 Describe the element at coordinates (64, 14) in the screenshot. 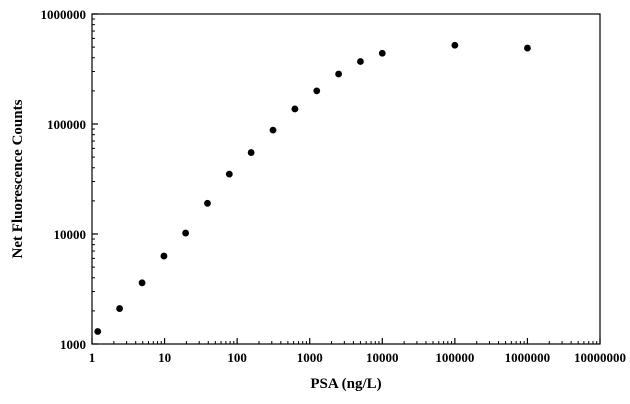

I see `y-tick-label: 1000000` at that location.